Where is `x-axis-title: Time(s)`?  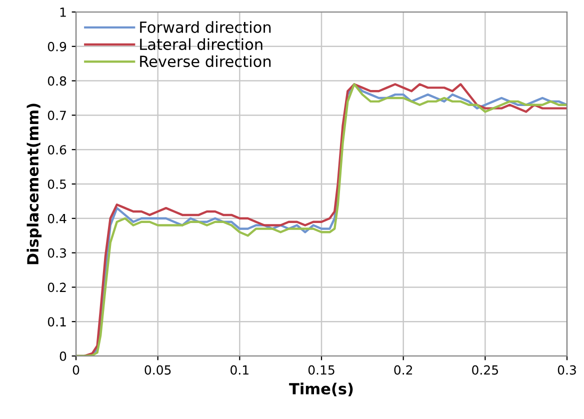
x-axis-title: Time(s) is located at coordinates (321, 389).